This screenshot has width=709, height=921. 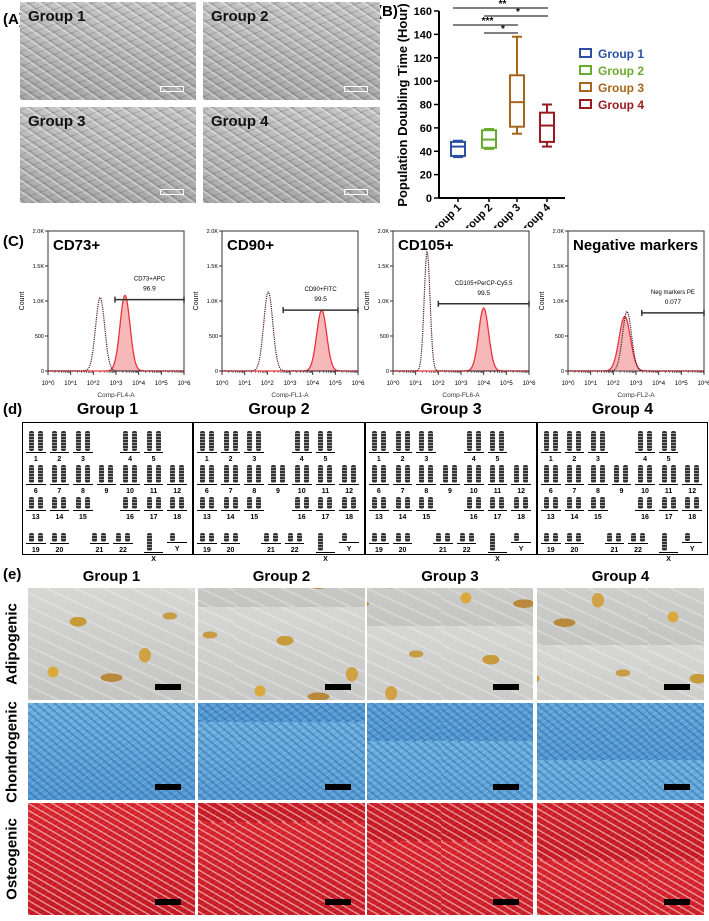 What do you see at coordinates (290, 331) in the screenshot?
I see `isotype-histogram` at bounding box center [290, 331].